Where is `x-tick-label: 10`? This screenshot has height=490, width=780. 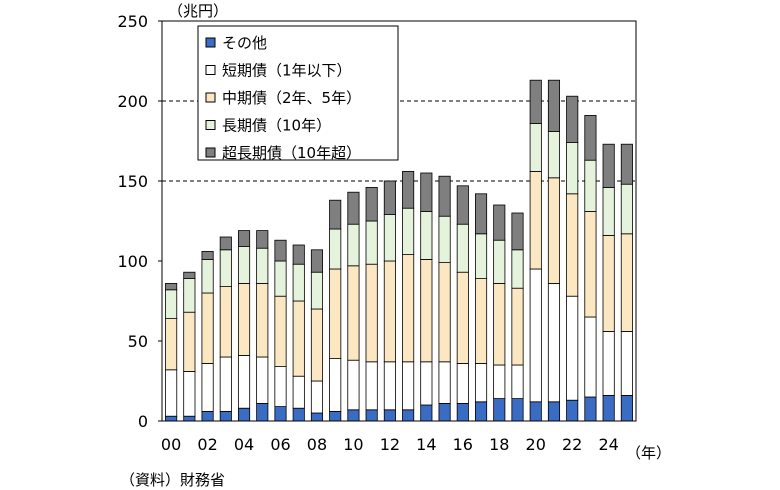
x-tick-label: 10 is located at coordinates (353, 444).